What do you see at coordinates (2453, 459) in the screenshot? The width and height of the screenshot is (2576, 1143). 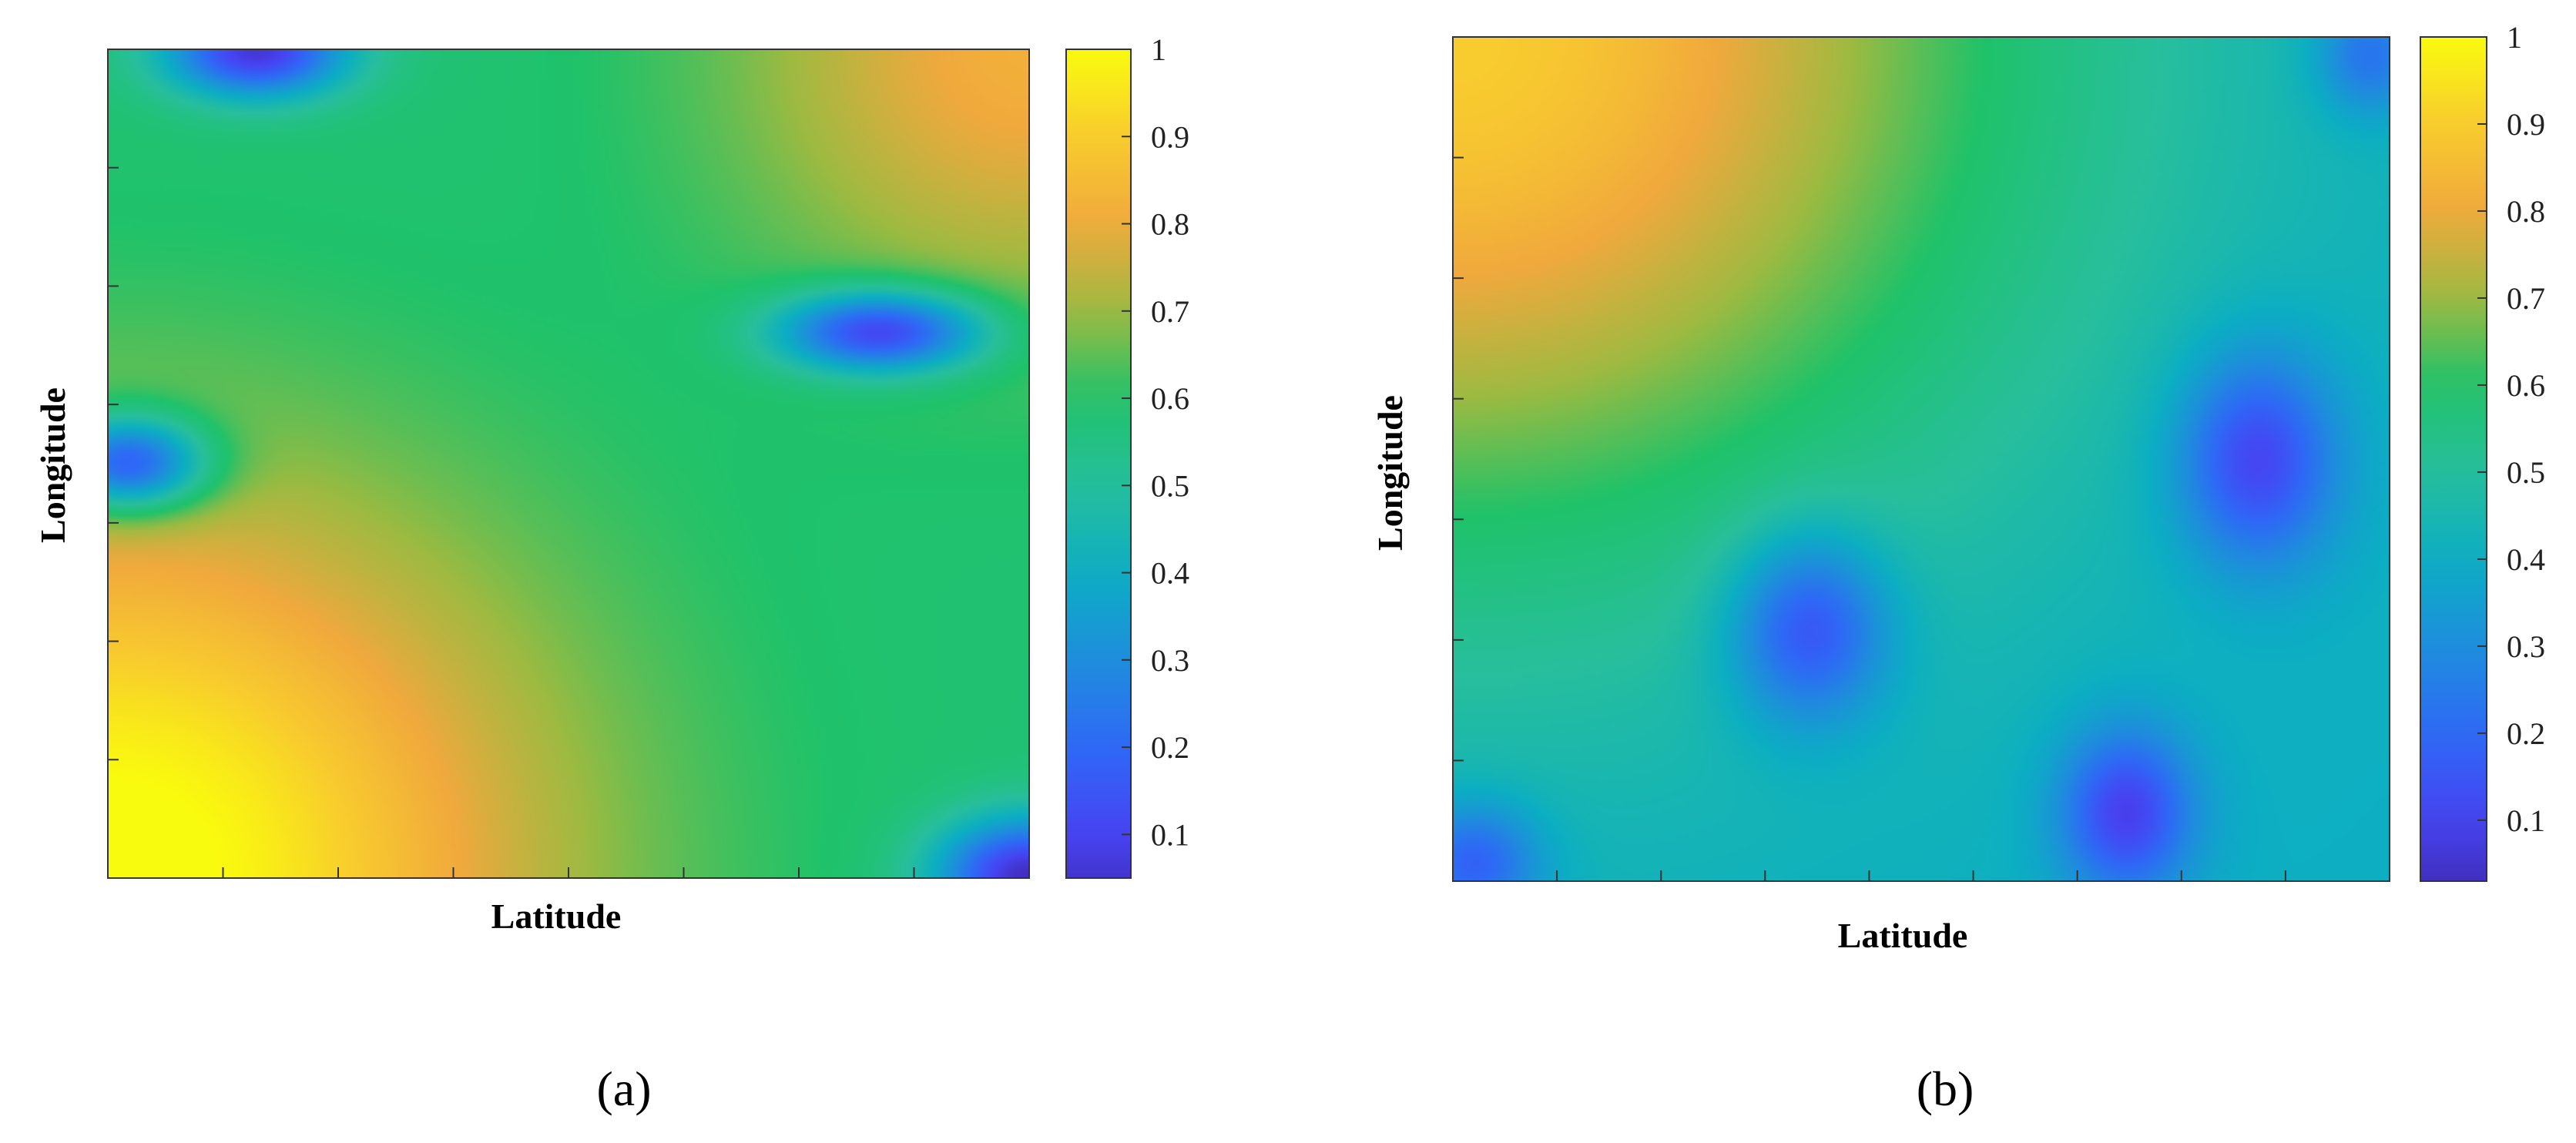 I see `colorbar-b` at bounding box center [2453, 459].